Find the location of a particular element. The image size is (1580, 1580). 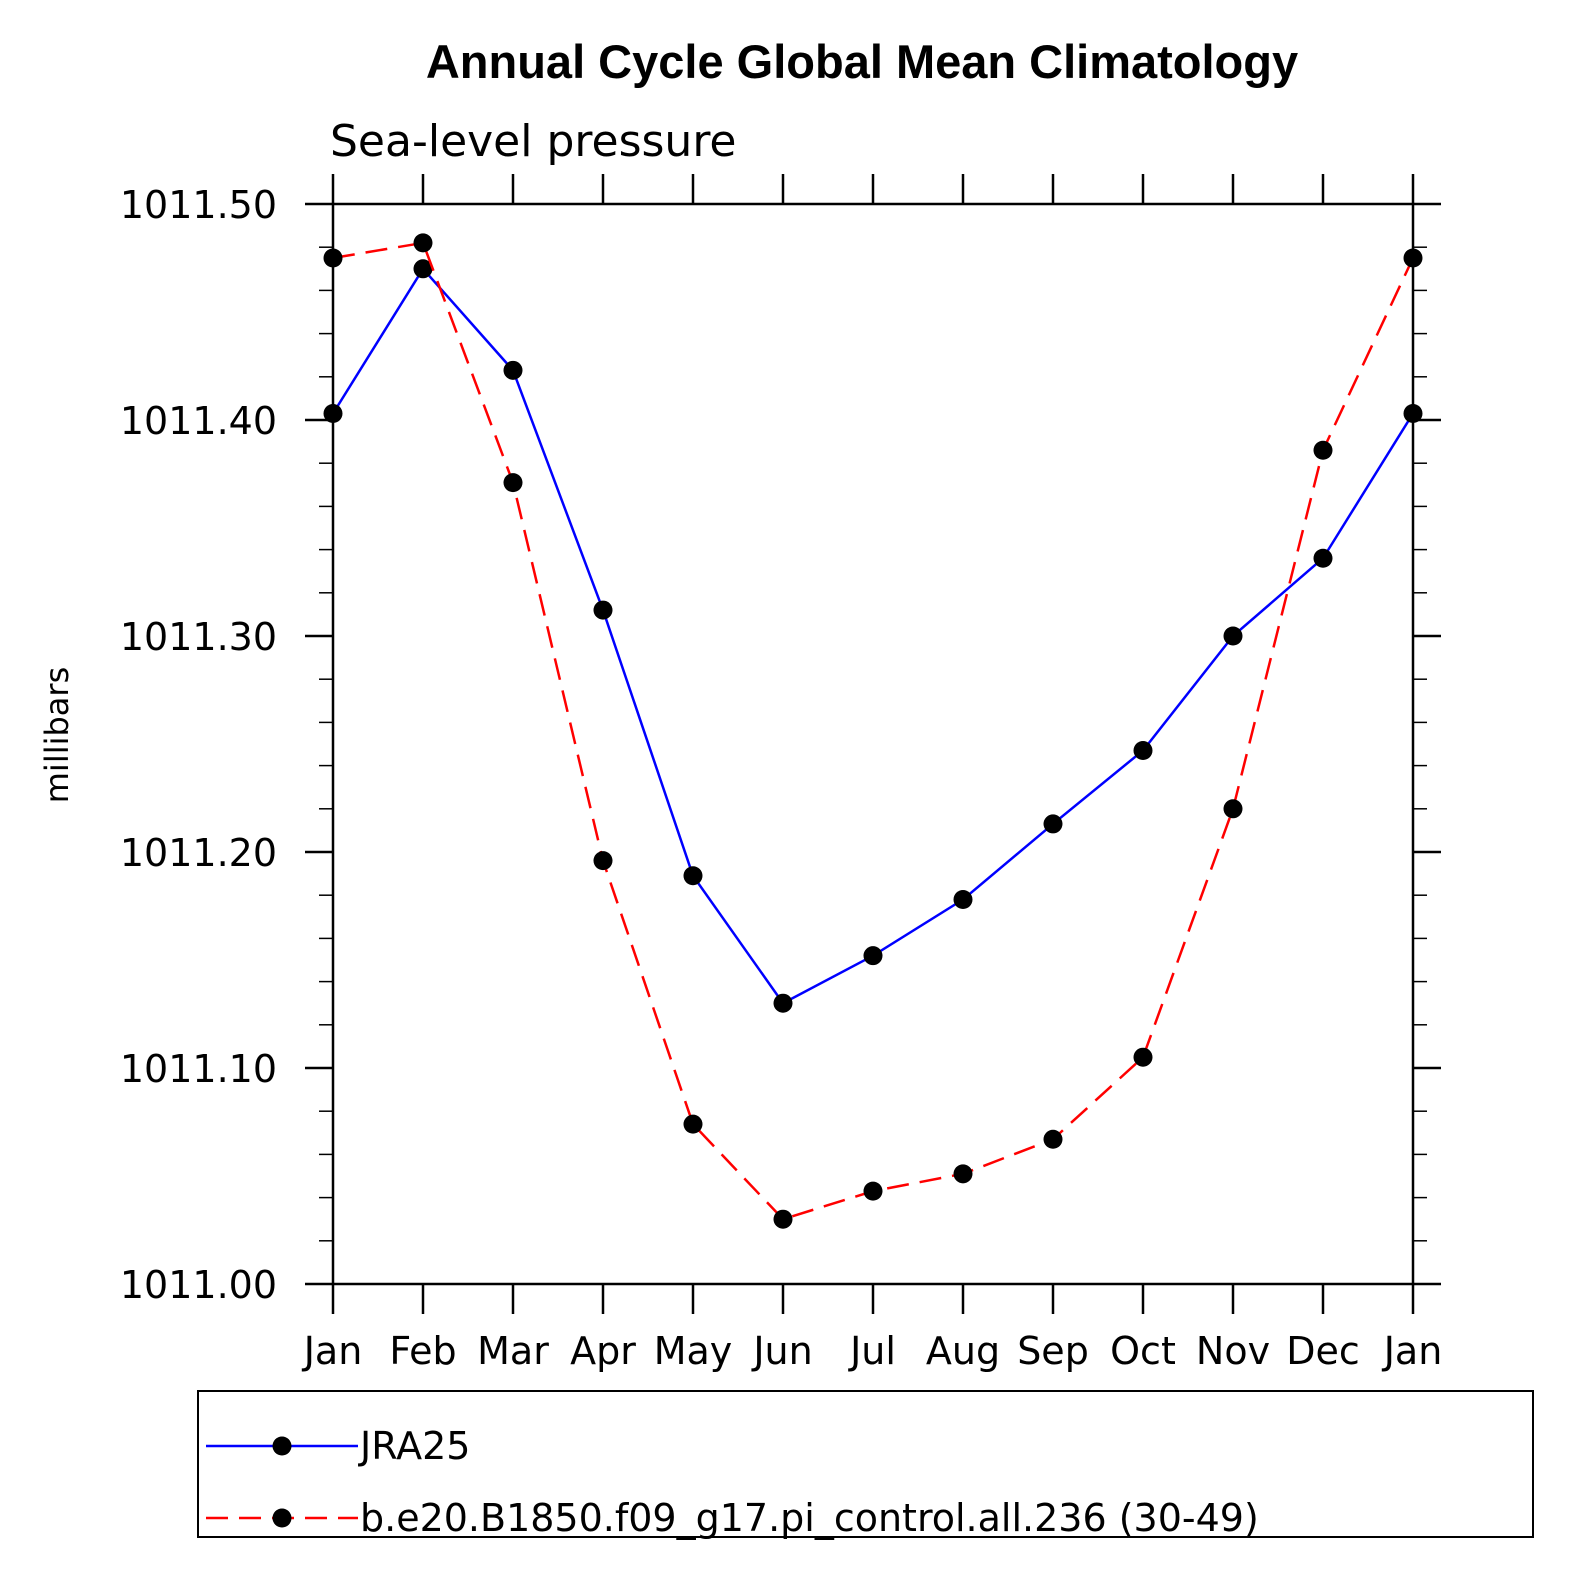

x-tick-label: Sep is located at coordinates (1053, 1351).